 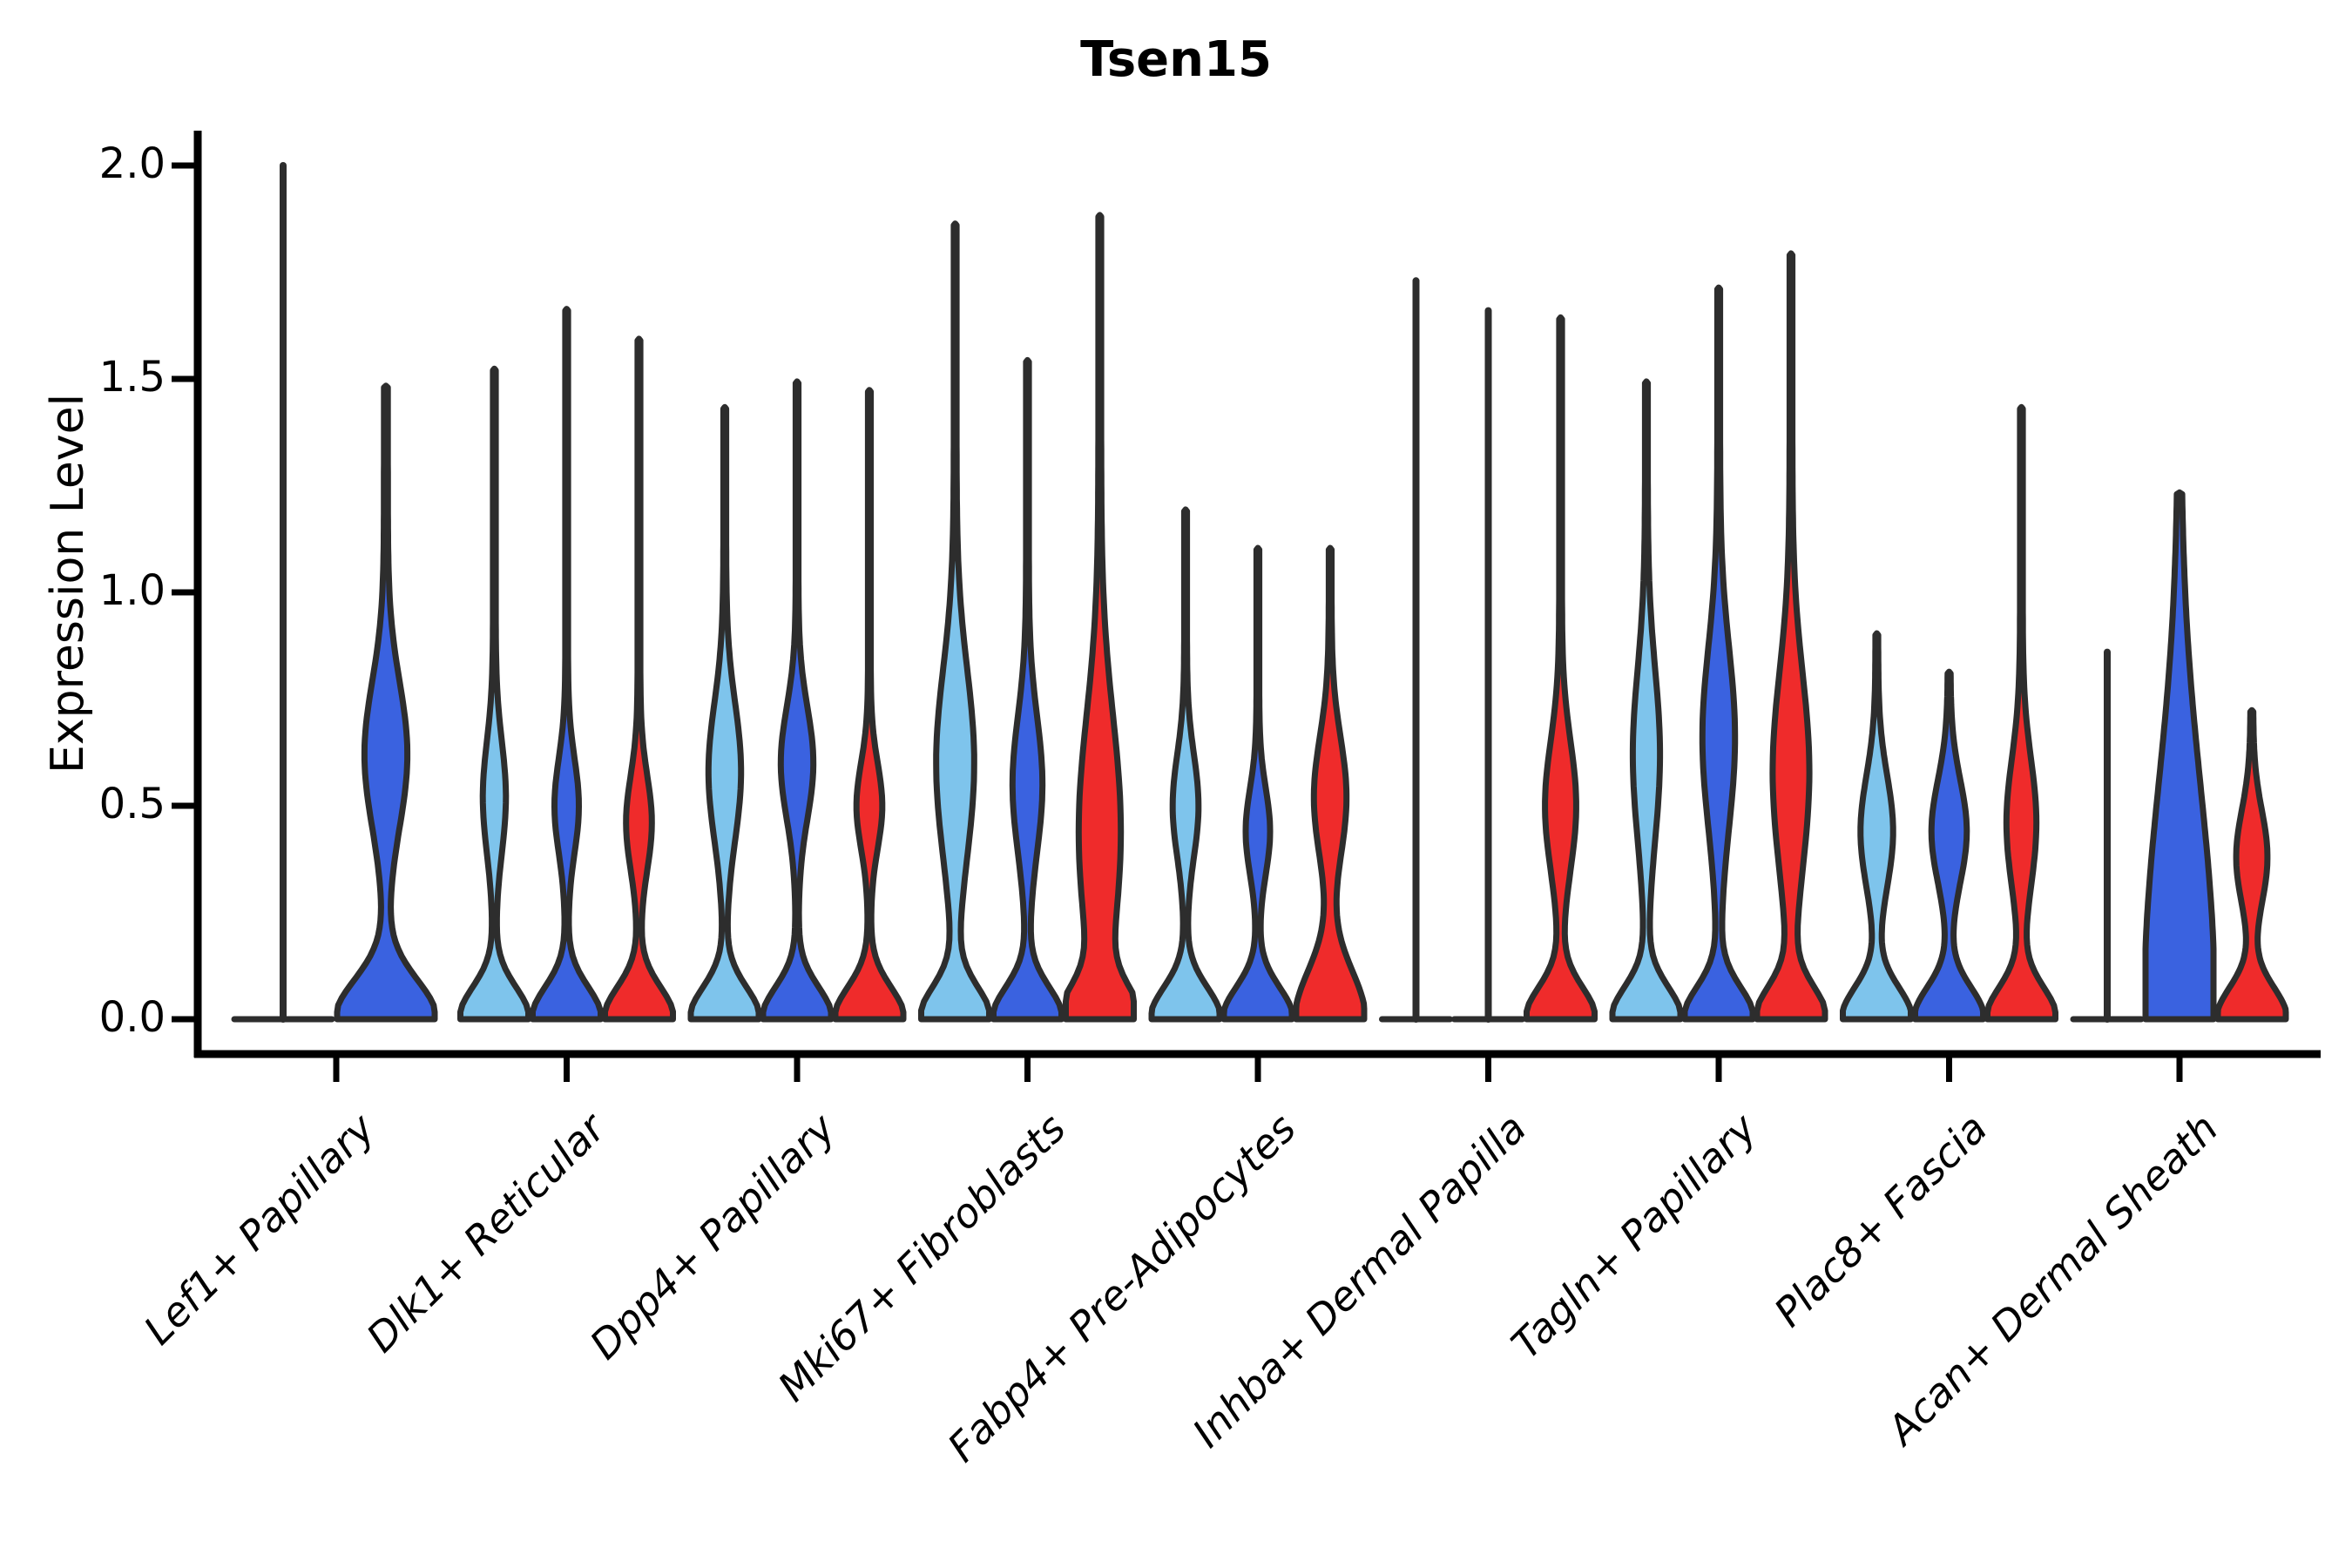 What do you see at coordinates (1176, 59) in the screenshot?
I see `chart-title: Tsen15` at bounding box center [1176, 59].